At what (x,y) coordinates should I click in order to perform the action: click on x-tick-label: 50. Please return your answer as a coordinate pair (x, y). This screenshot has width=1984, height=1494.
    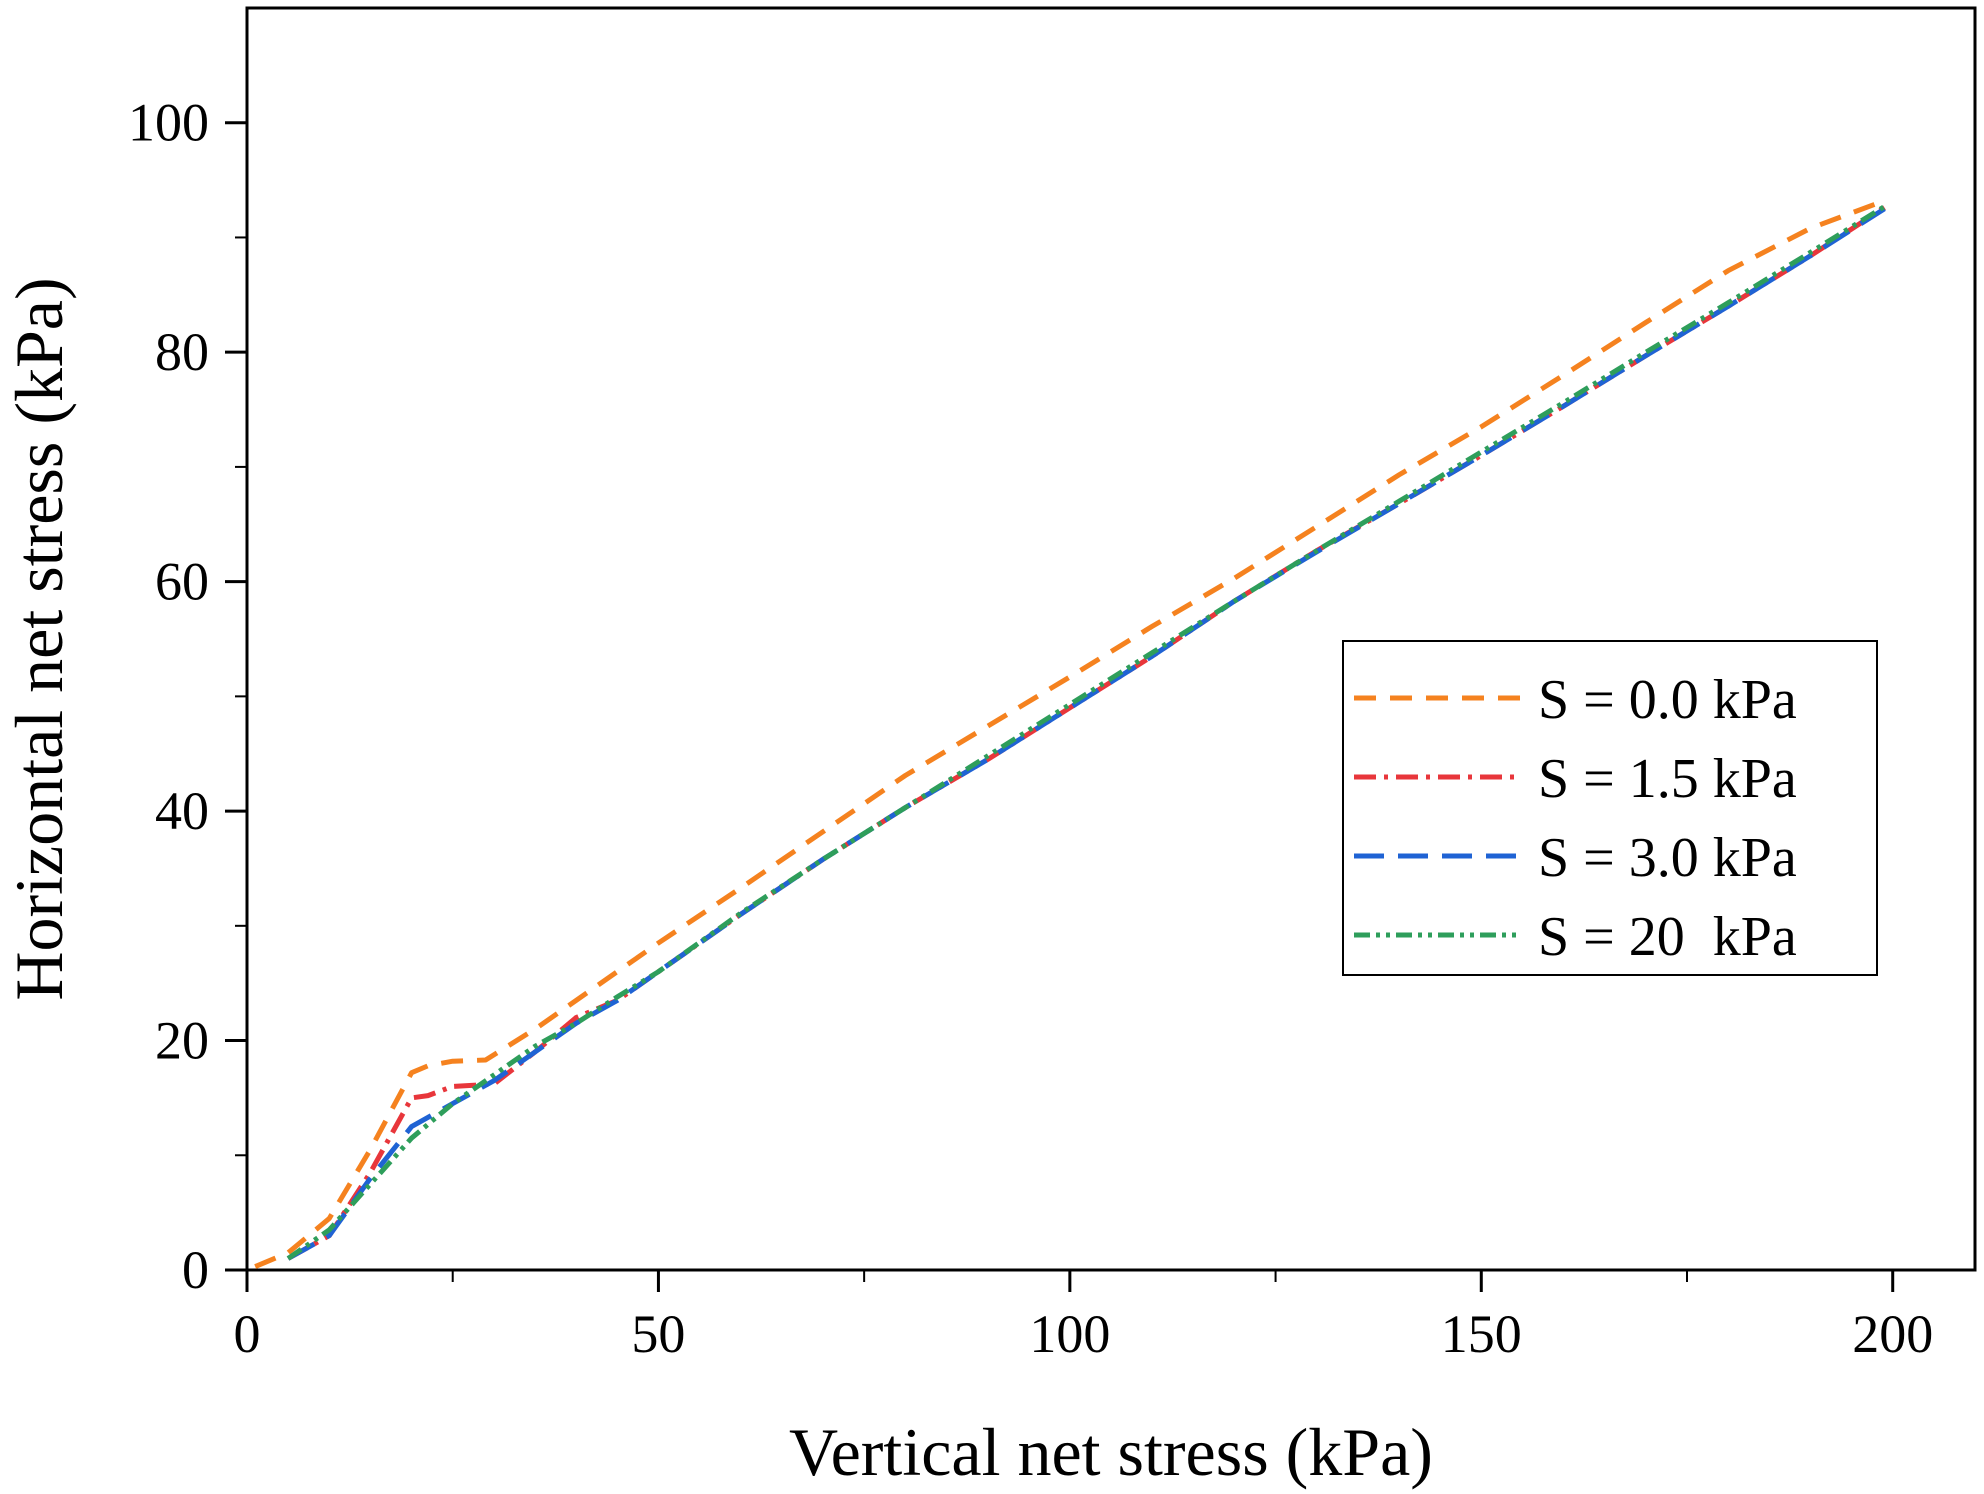
    Looking at the image, I should click on (658, 1334).